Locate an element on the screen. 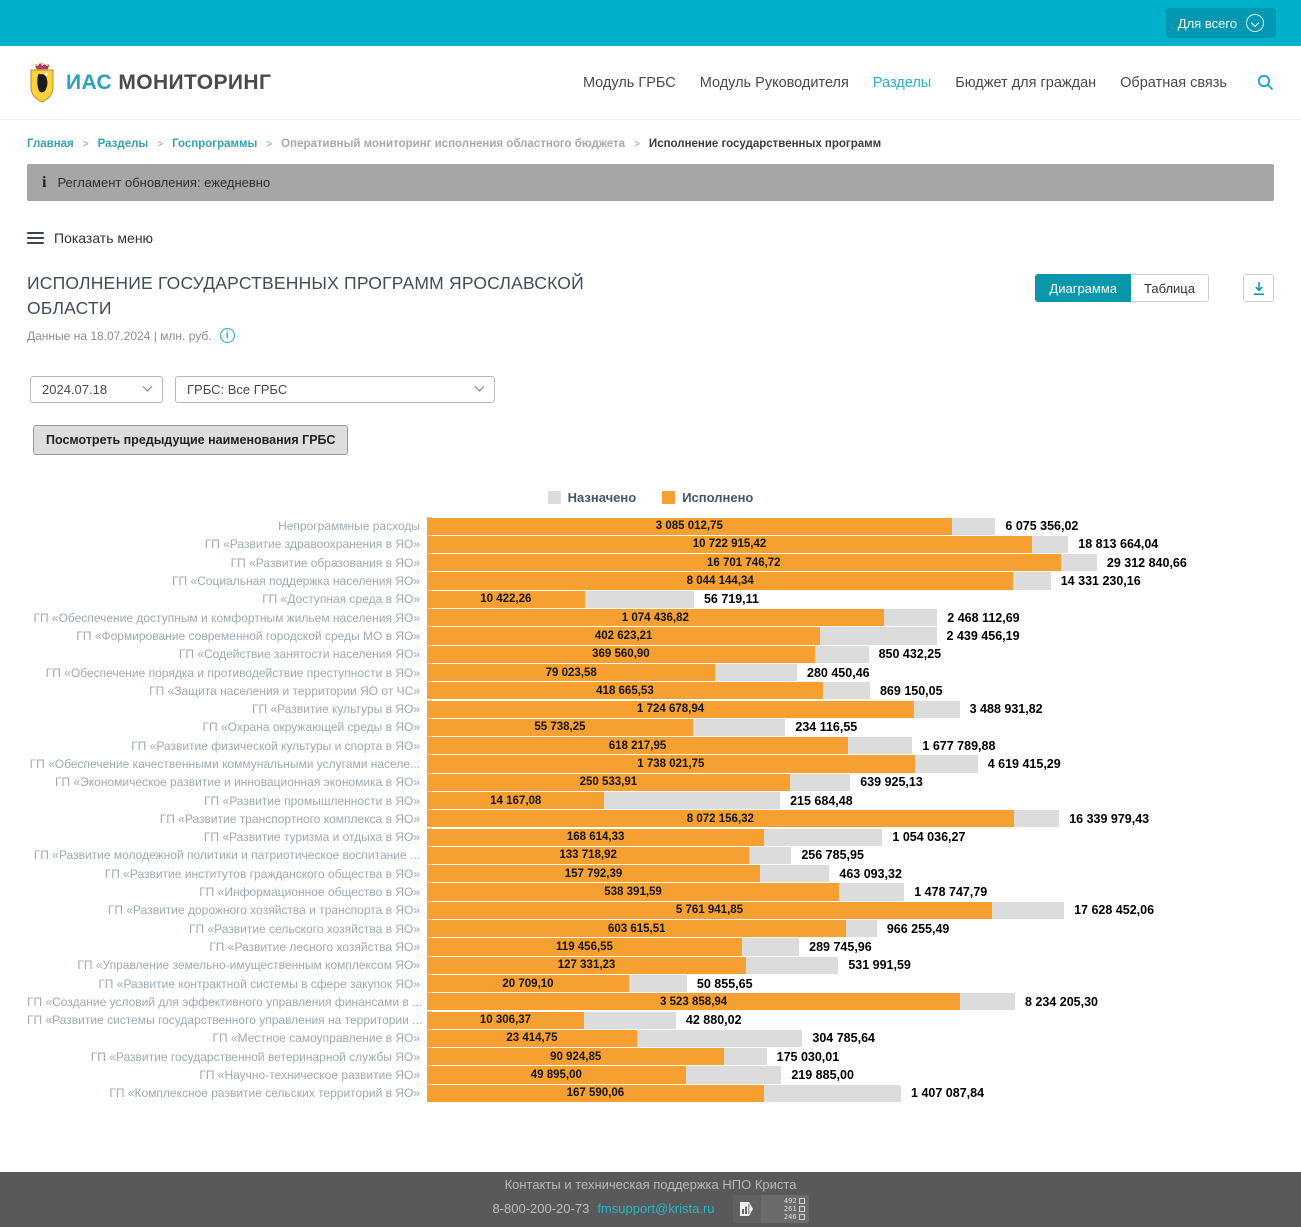 The height and width of the screenshot is (1227, 1301). info-tooltip-icon: i is located at coordinates (227, 335).